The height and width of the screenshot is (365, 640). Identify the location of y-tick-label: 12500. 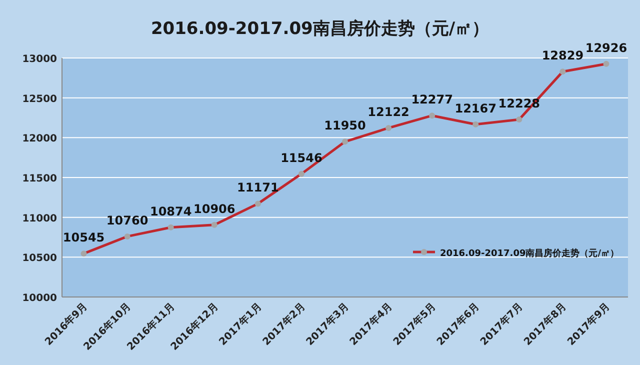
(40, 99).